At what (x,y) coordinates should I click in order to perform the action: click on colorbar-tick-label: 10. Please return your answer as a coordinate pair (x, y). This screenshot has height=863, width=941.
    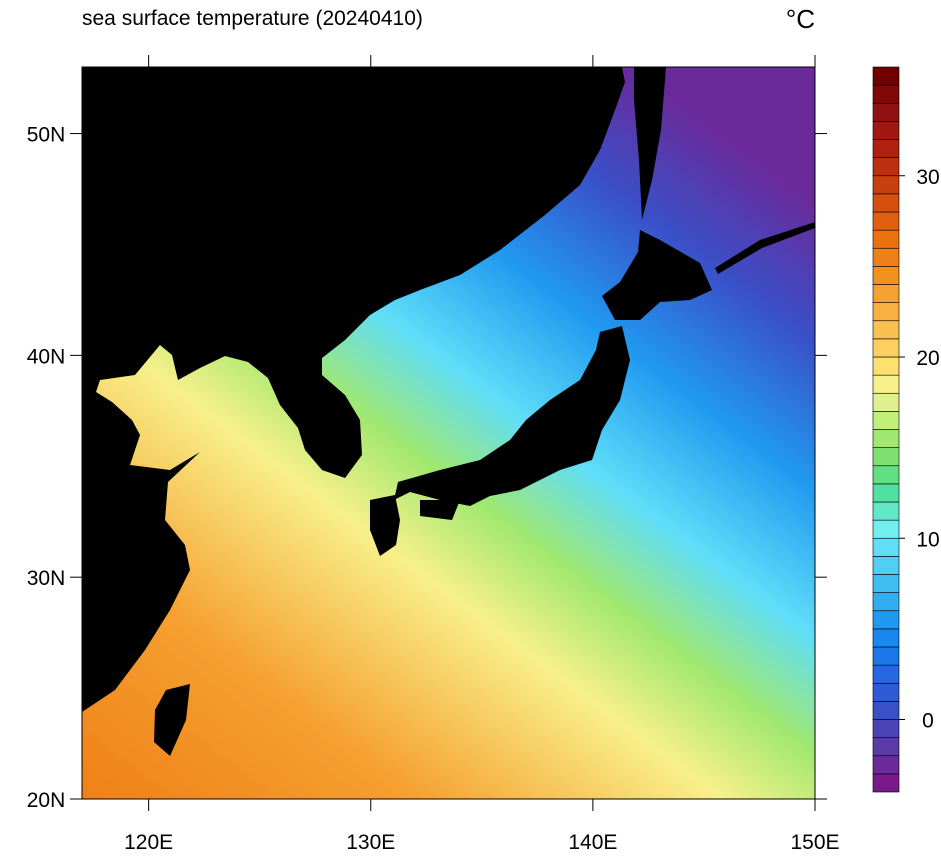
    Looking at the image, I should click on (927, 539).